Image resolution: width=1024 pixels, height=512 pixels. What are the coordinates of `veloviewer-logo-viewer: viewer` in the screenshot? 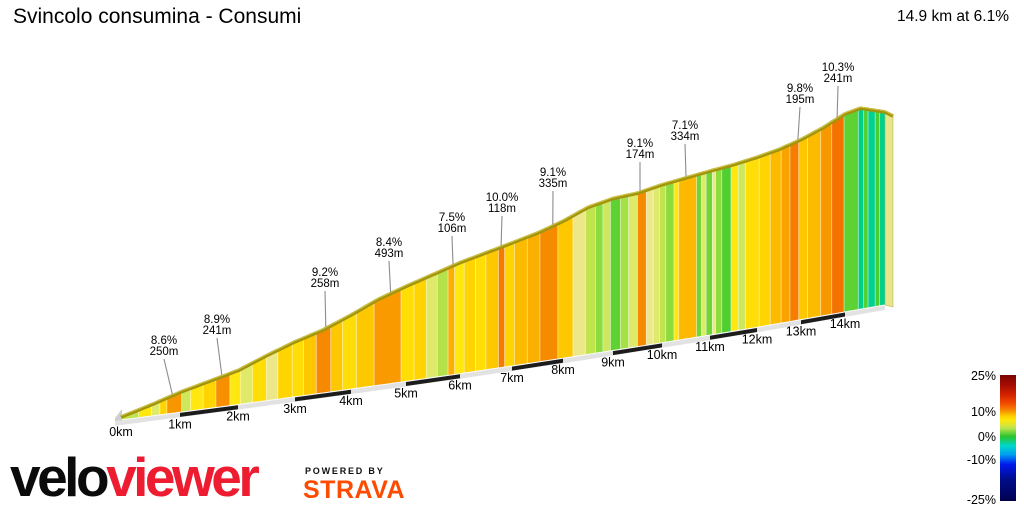 It's located at (183, 477).